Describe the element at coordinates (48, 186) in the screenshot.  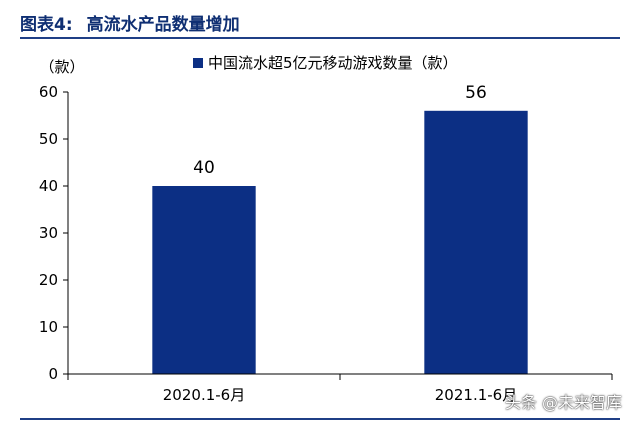
I see `y-tick-label: 40` at that location.